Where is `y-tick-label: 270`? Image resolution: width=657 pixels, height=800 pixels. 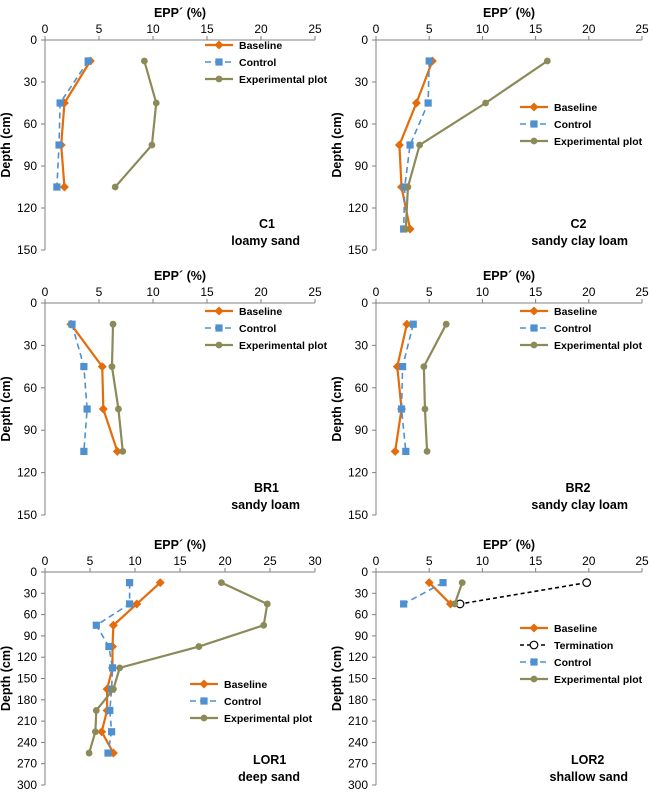
y-tick-label: 270 is located at coordinates (27, 764).